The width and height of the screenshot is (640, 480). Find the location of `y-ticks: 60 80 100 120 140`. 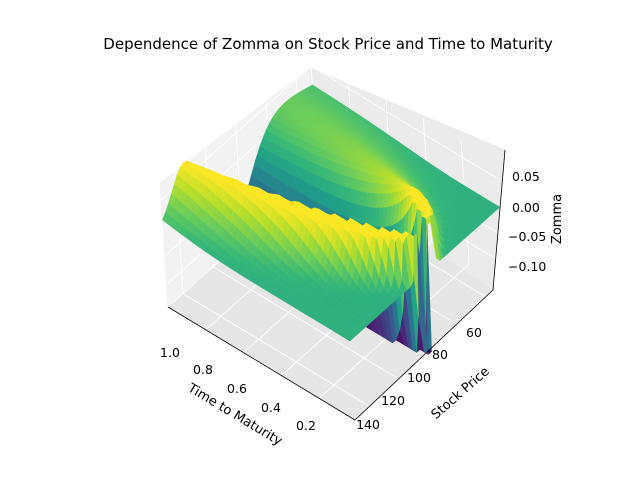

y-ticks: 60 80 100 120 140 is located at coordinates (419, 378).